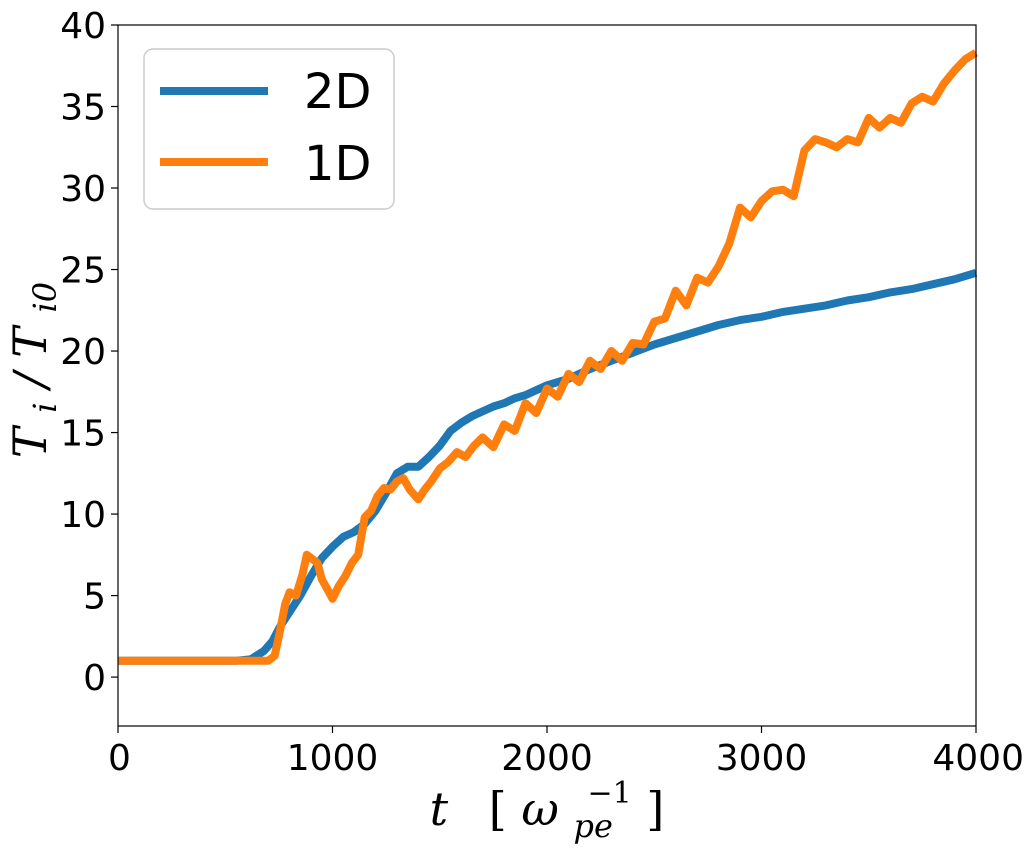 This screenshot has height=851, width=1035. I want to click on x-tick-label: 0, so click(119, 758).